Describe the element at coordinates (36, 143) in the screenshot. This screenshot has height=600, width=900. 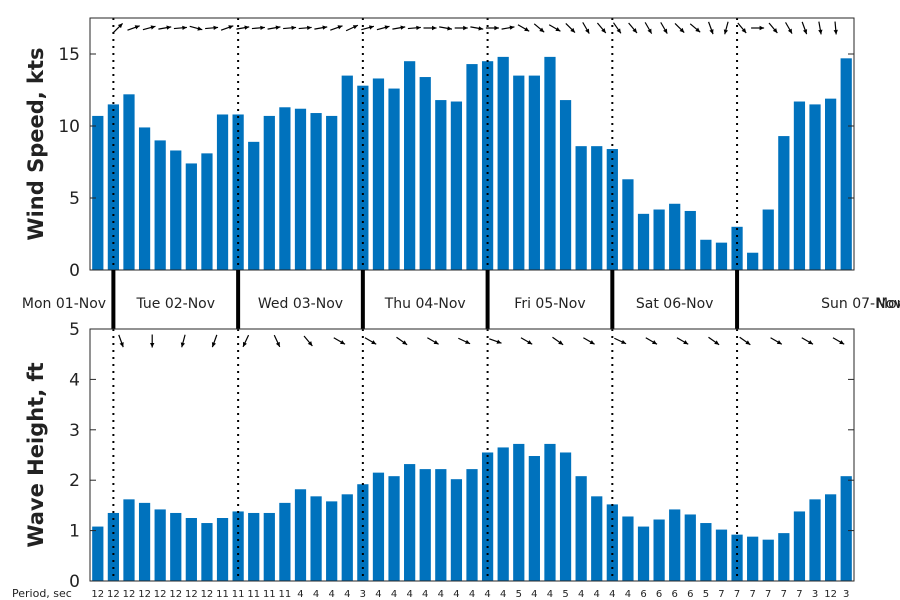
I see `wind-y-axis-label: Wind Speed, kts` at that location.